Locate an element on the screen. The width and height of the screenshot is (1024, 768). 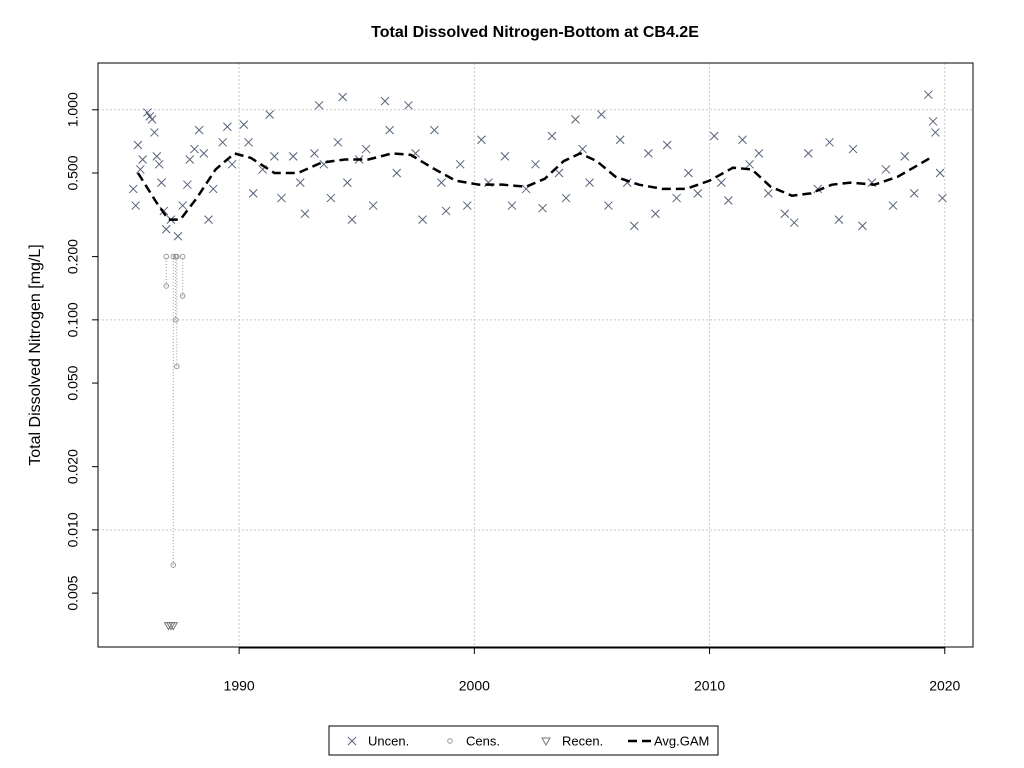
y-tick-label: 0.020 is located at coordinates (73, 466).